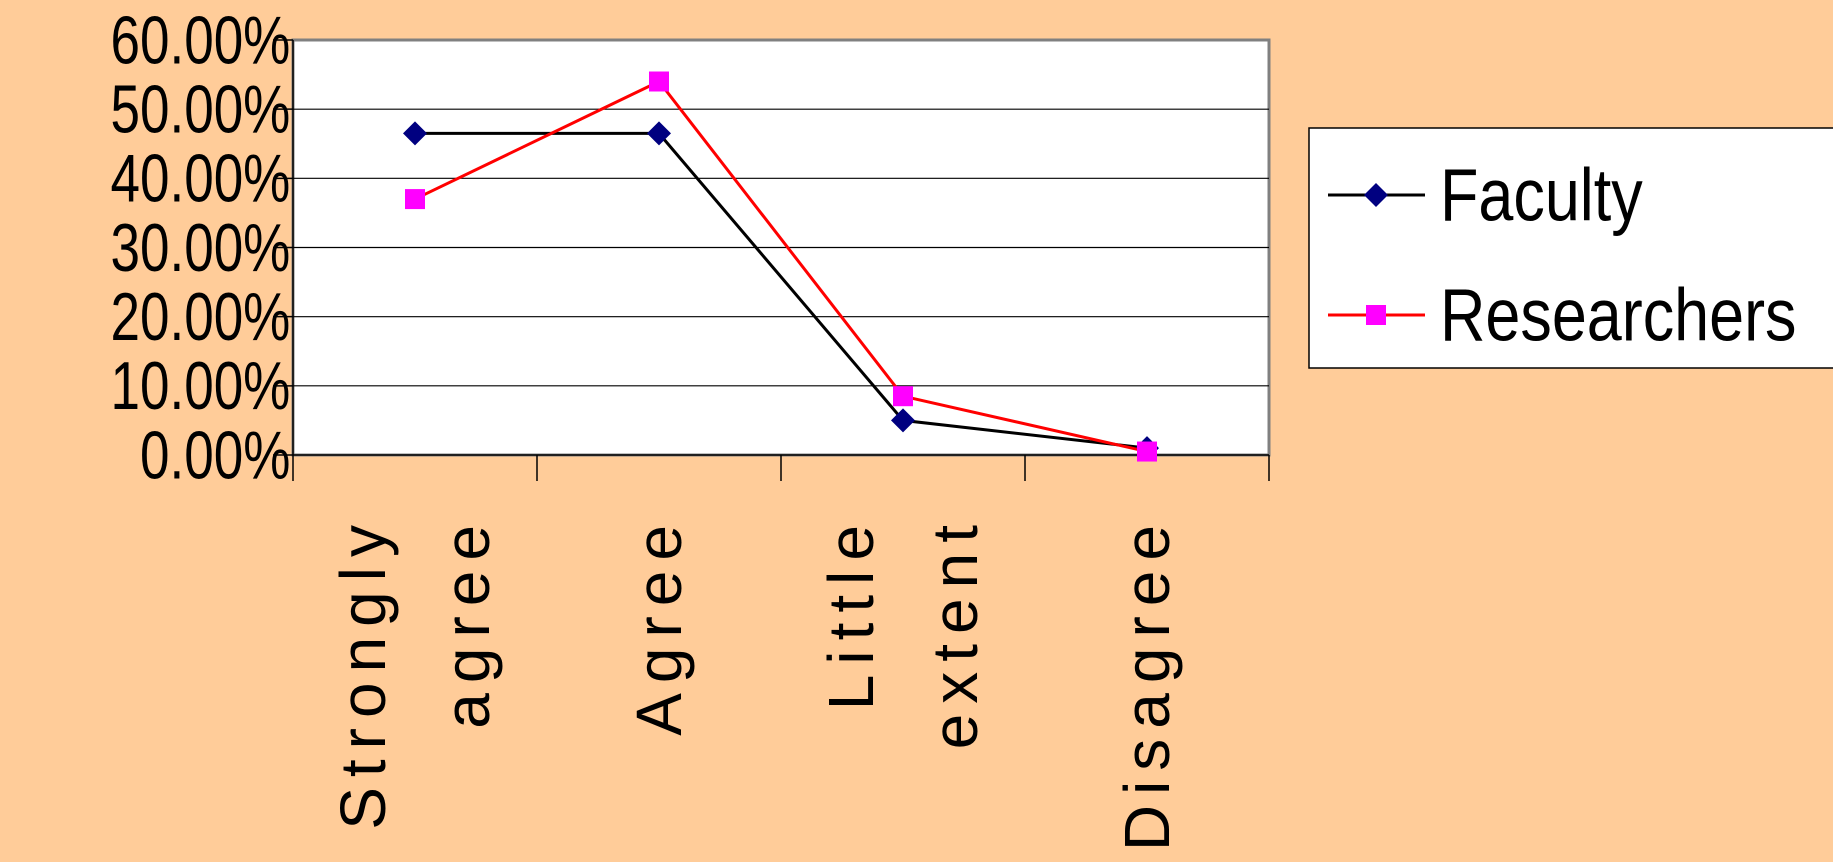 The width and height of the screenshot is (1833, 862). I want to click on y-tick-label: 20.00%, so click(200, 317).